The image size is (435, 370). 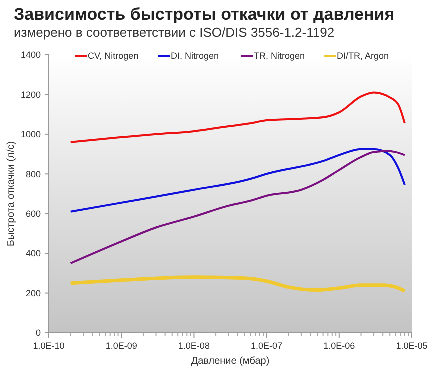 What do you see at coordinates (38, 333) in the screenshot?
I see `y-tick-label: 0` at bounding box center [38, 333].